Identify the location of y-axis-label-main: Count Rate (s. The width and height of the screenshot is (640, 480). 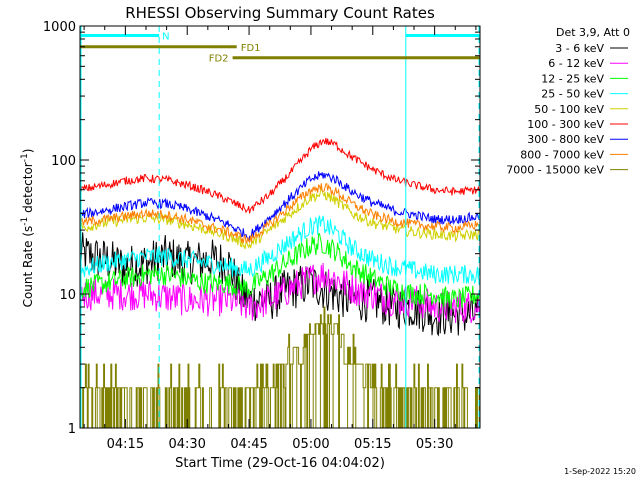
(28, 267).